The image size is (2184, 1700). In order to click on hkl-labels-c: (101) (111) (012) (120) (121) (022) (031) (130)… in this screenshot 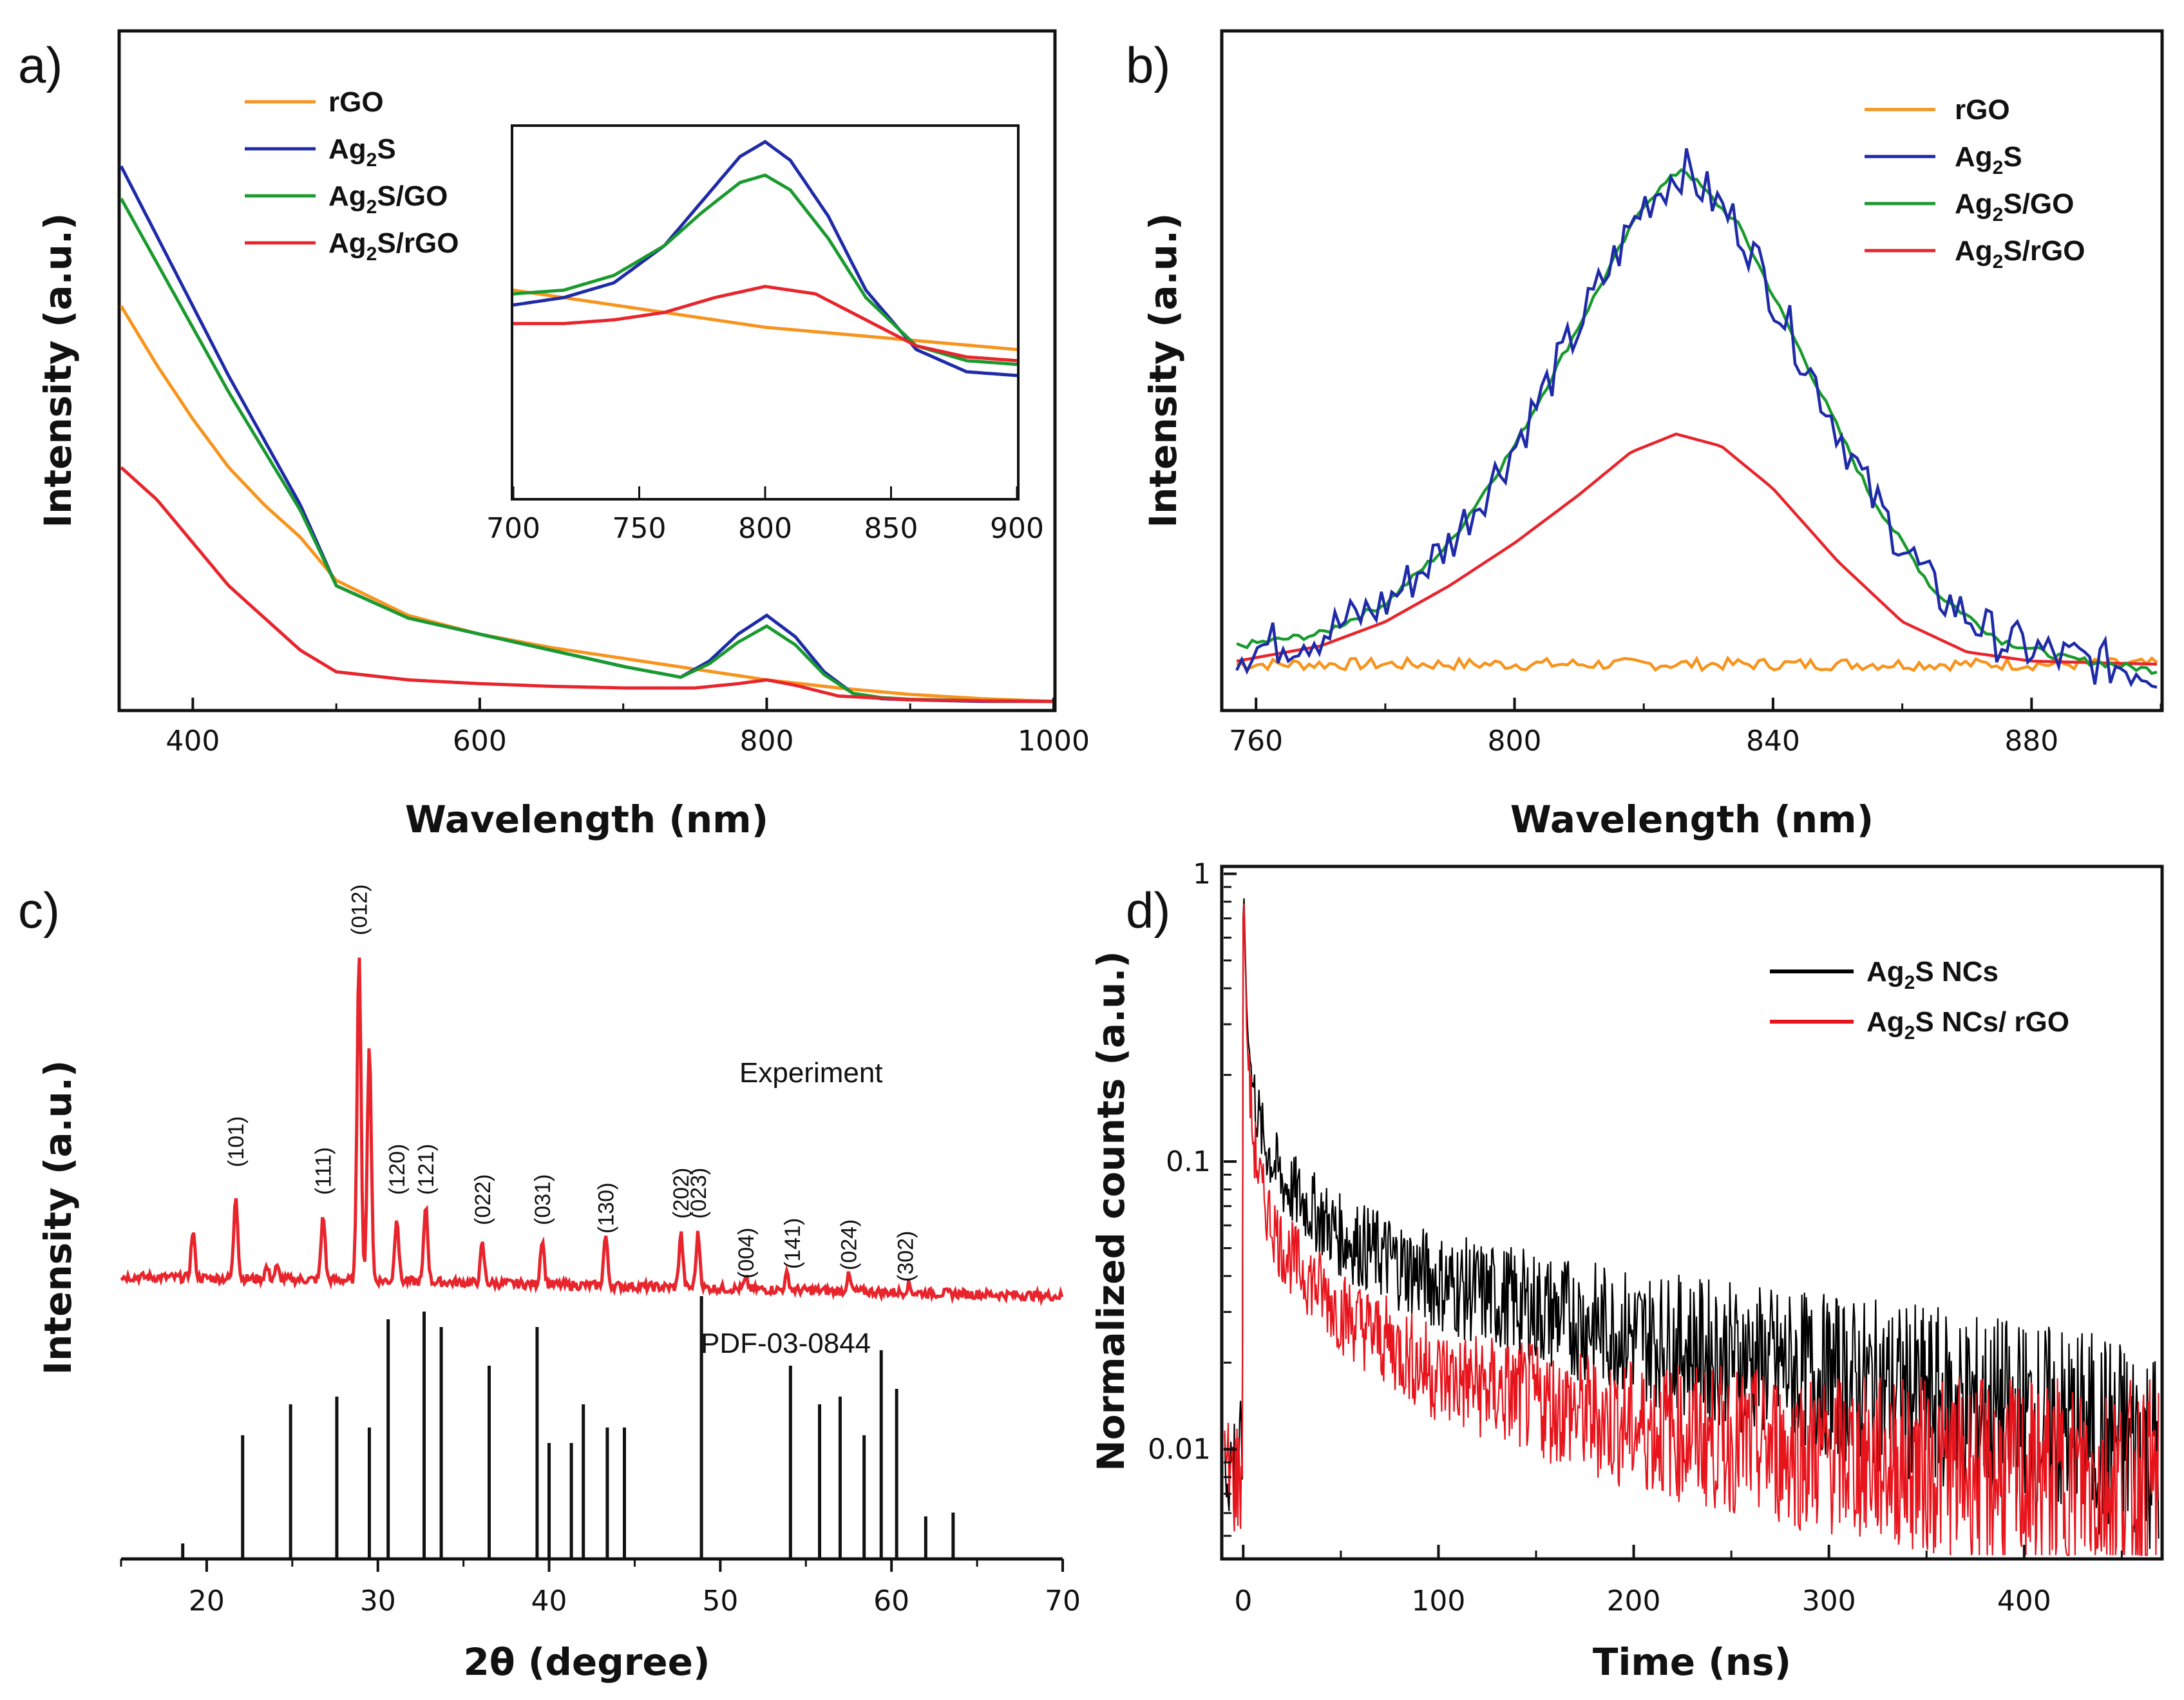, I will do `click(571, 1083)`.